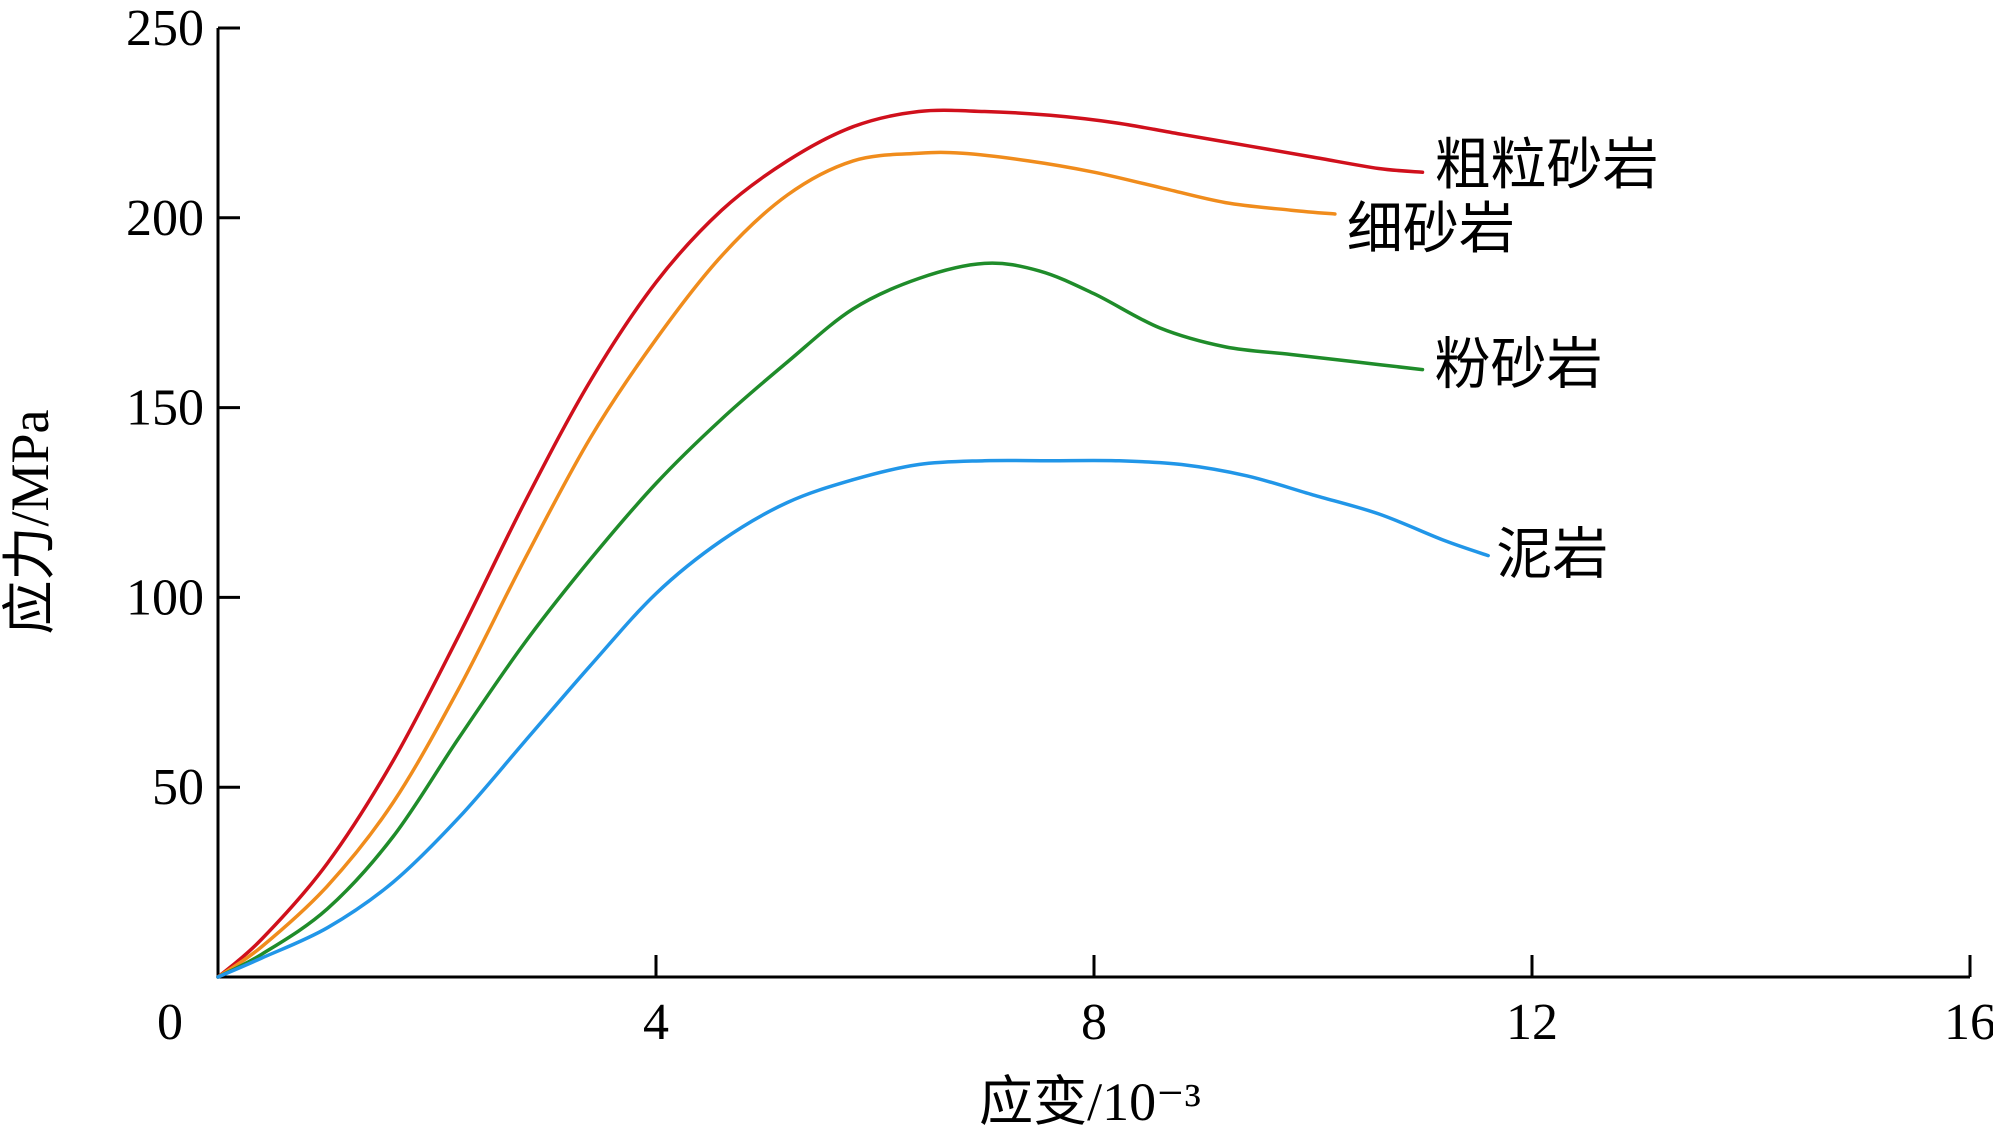 This screenshot has height=1144, width=1993. What do you see at coordinates (1519, 366) in the screenshot?
I see `series-label-2: 粉砂岩` at bounding box center [1519, 366].